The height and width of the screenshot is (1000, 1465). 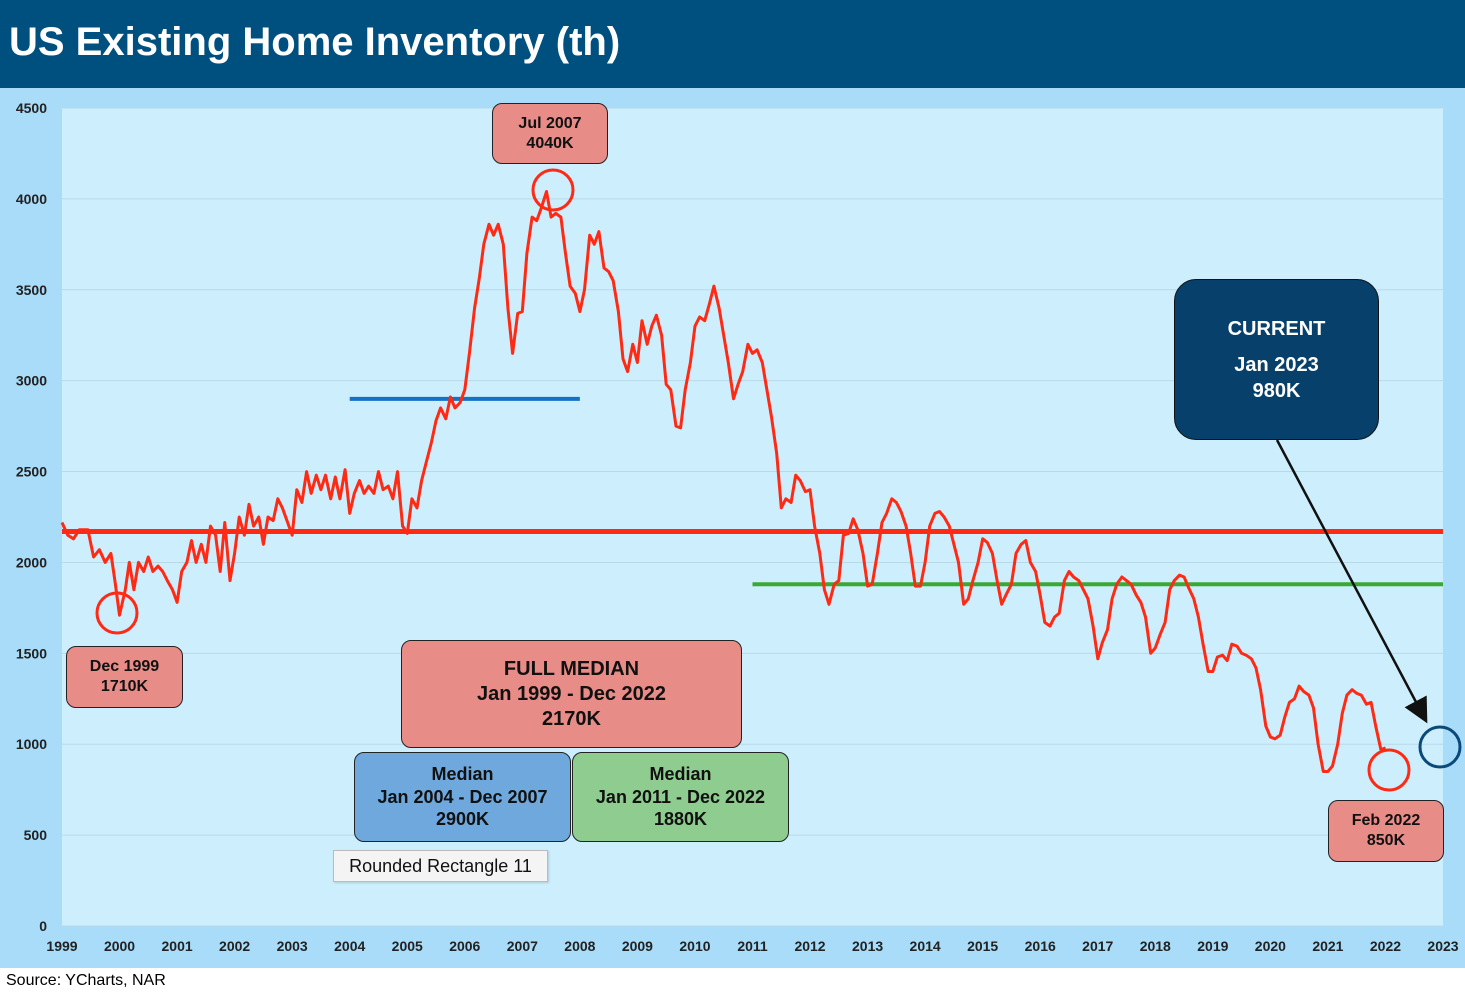 What do you see at coordinates (124, 677) in the screenshot?
I see `low-1999-annotation: Dec 1999 1710K` at bounding box center [124, 677].